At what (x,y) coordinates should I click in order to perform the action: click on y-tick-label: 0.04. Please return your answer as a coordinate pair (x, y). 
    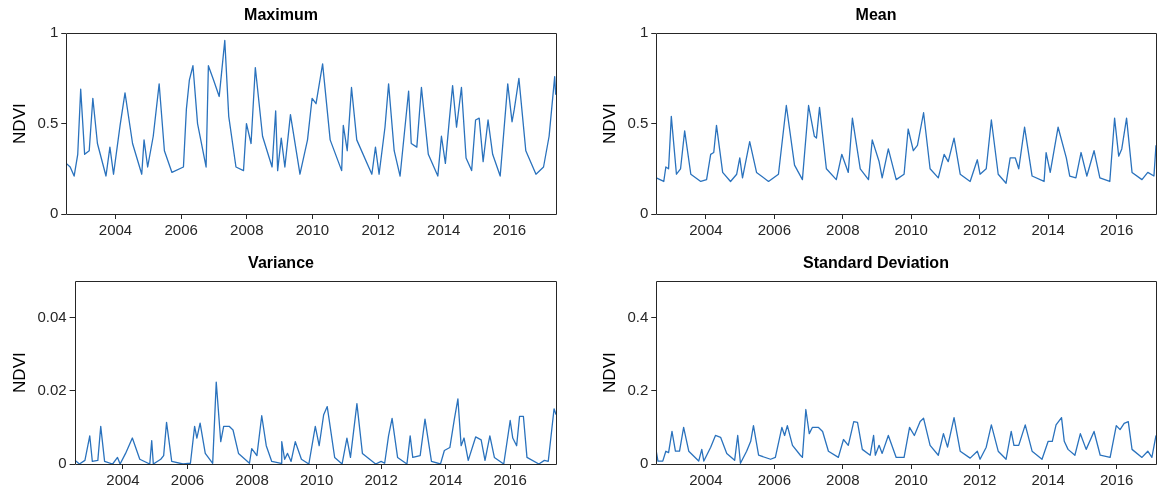
    Looking at the image, I should click on (52, 316).